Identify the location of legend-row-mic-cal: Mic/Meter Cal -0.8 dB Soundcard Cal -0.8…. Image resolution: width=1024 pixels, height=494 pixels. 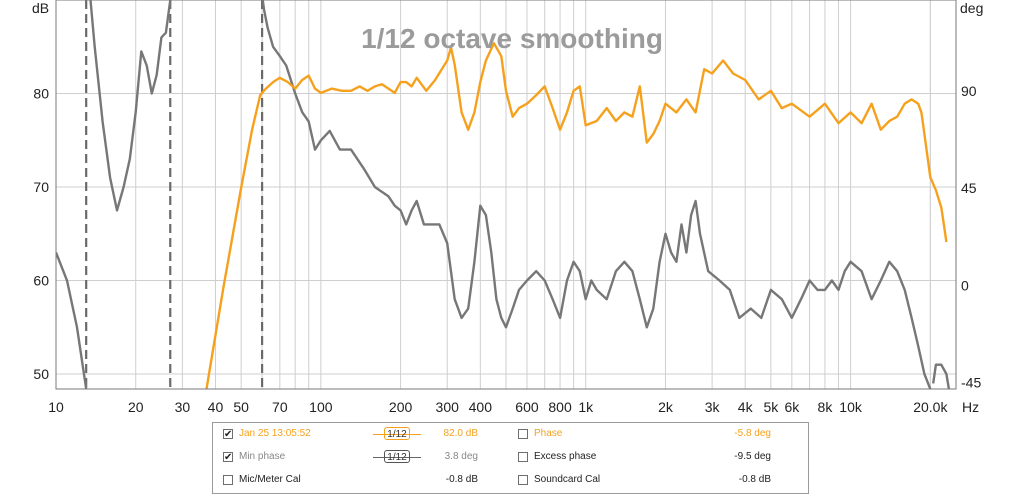
(510, 481).